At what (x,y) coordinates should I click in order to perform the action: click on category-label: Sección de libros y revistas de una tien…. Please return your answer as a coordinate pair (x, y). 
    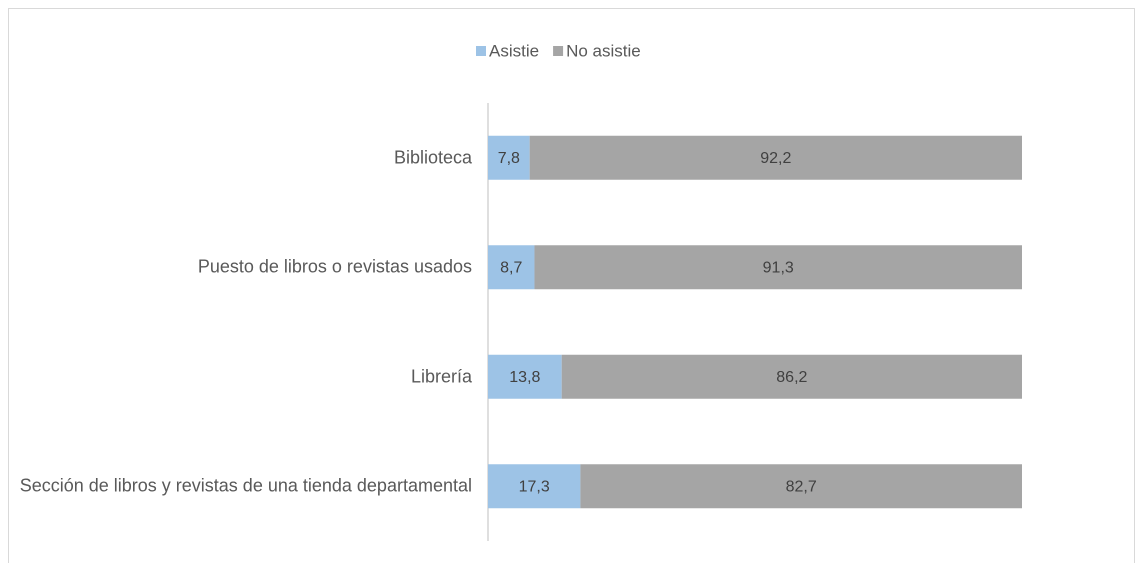
    Looking at the image, I should click on (245, 485).